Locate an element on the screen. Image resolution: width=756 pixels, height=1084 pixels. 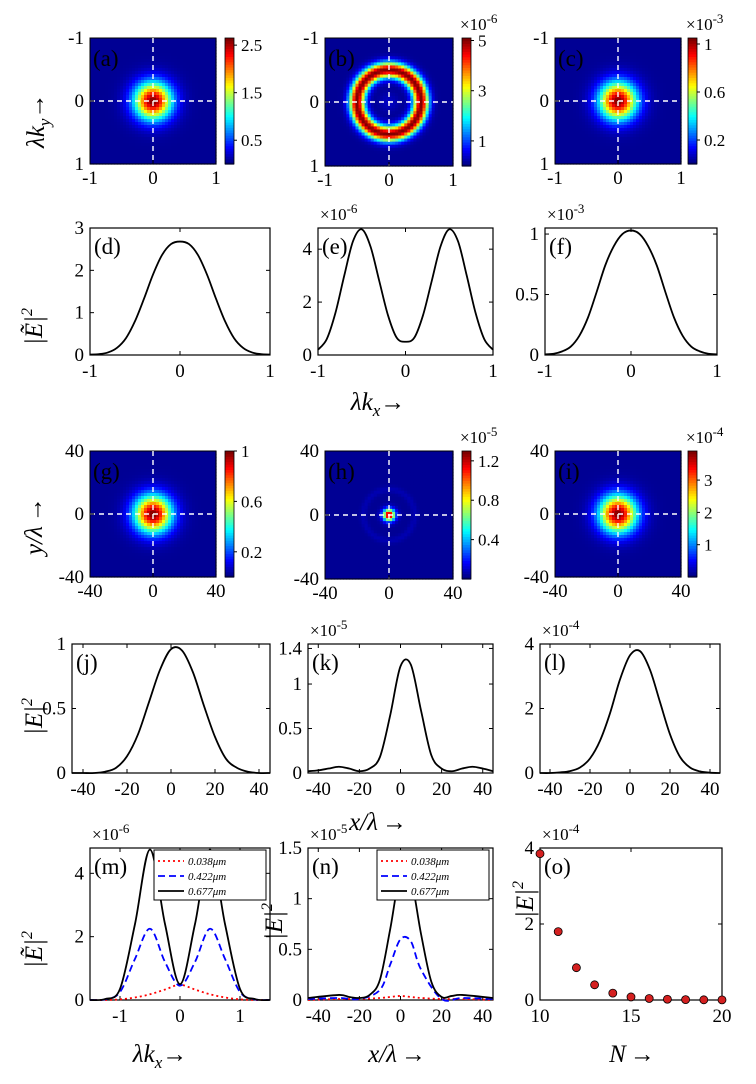
colorbar-swatch is located at coordinates (229, 79).